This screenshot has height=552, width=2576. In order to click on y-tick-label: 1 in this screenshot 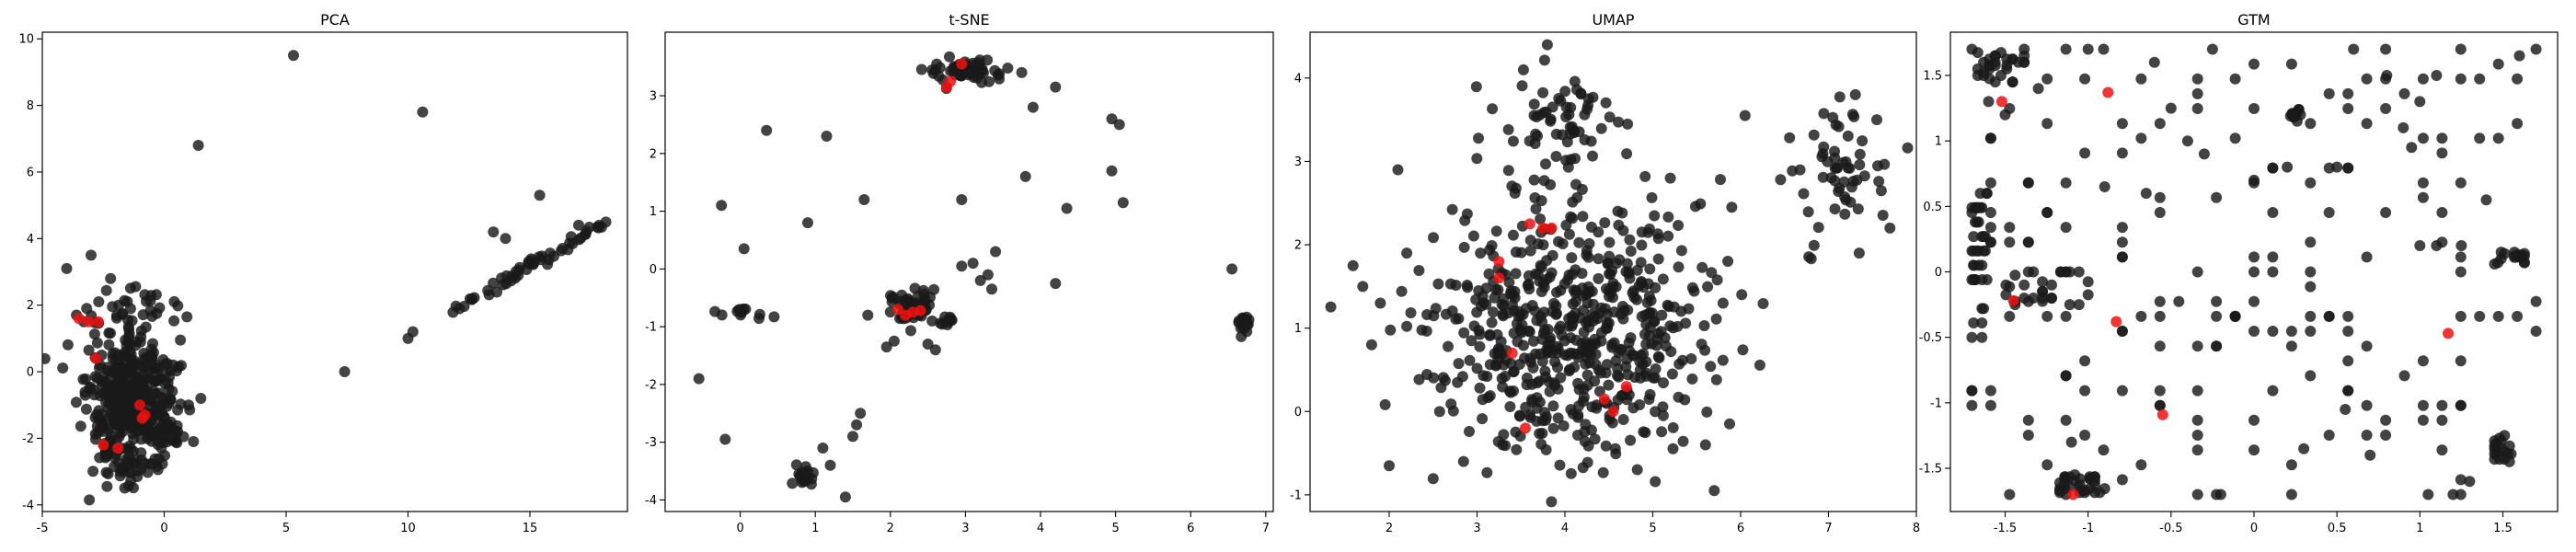, I will do `click(1298, 329)`.